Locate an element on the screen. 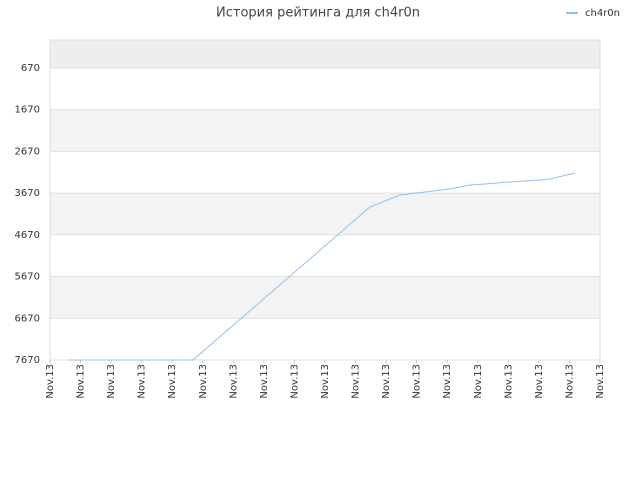  y-tick-label: 1670 is located at coordinates (27, 110).